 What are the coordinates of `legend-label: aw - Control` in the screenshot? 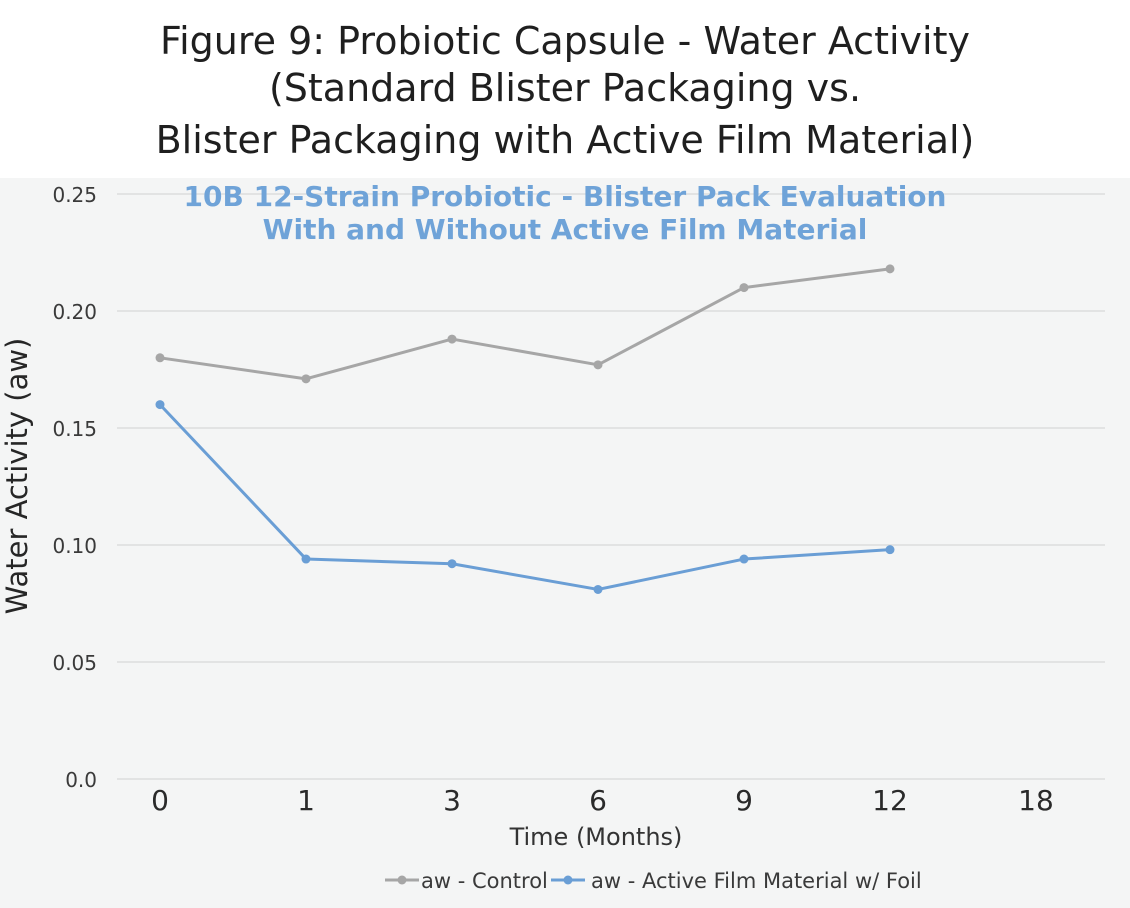 It's located at (484, 881).